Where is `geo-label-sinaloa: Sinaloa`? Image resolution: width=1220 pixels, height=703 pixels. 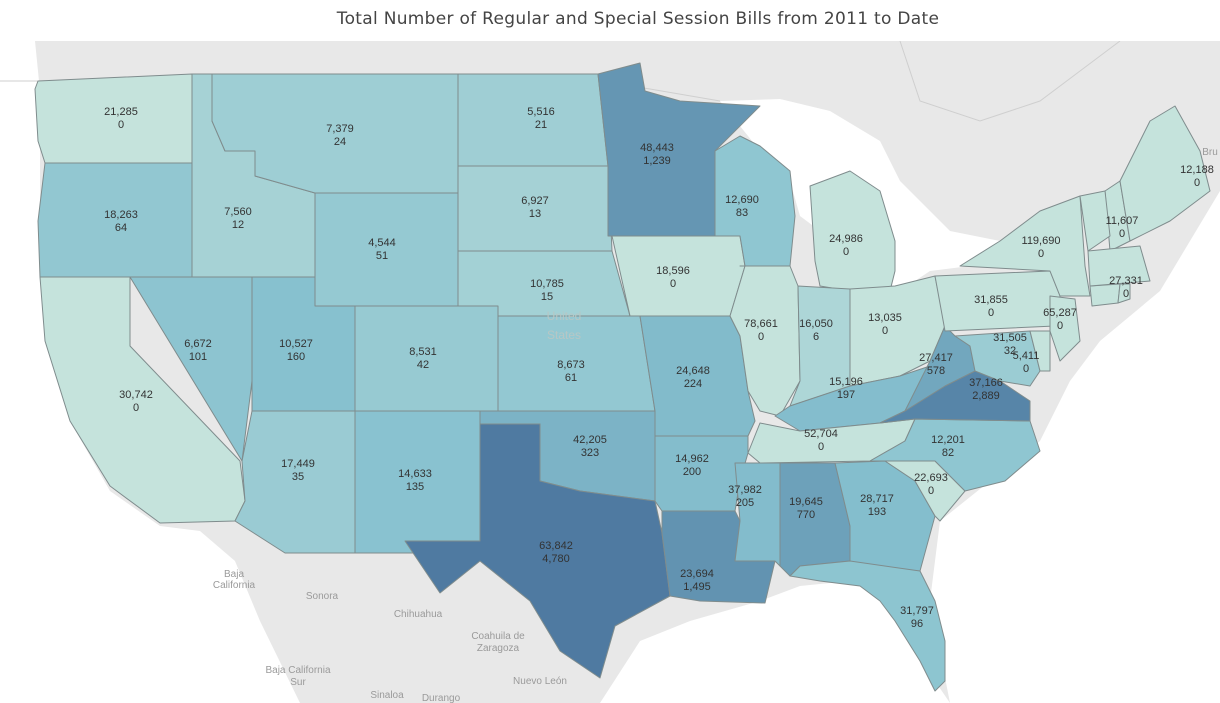
geo-label-sinaloa: Sinaloa is located at coordinates (387, 695).